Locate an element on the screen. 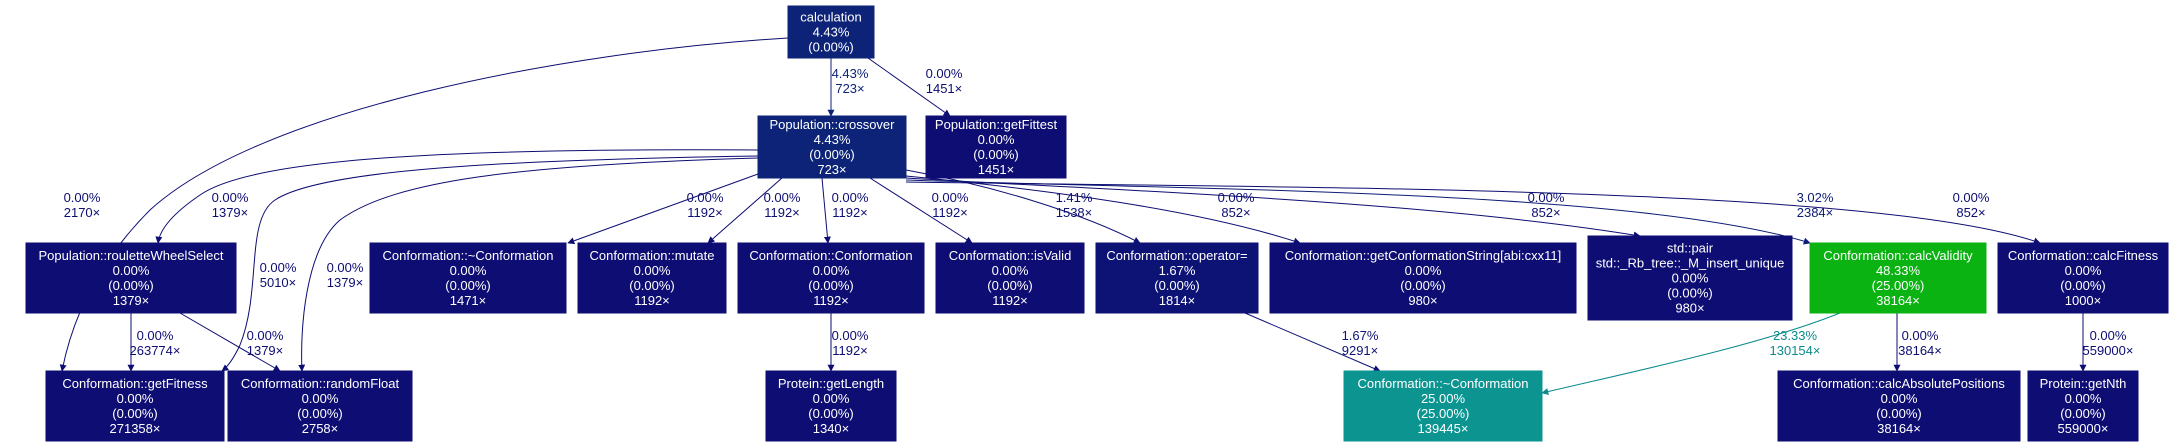  edge-label-line: 130154× is located at coordinates (1795, 350).